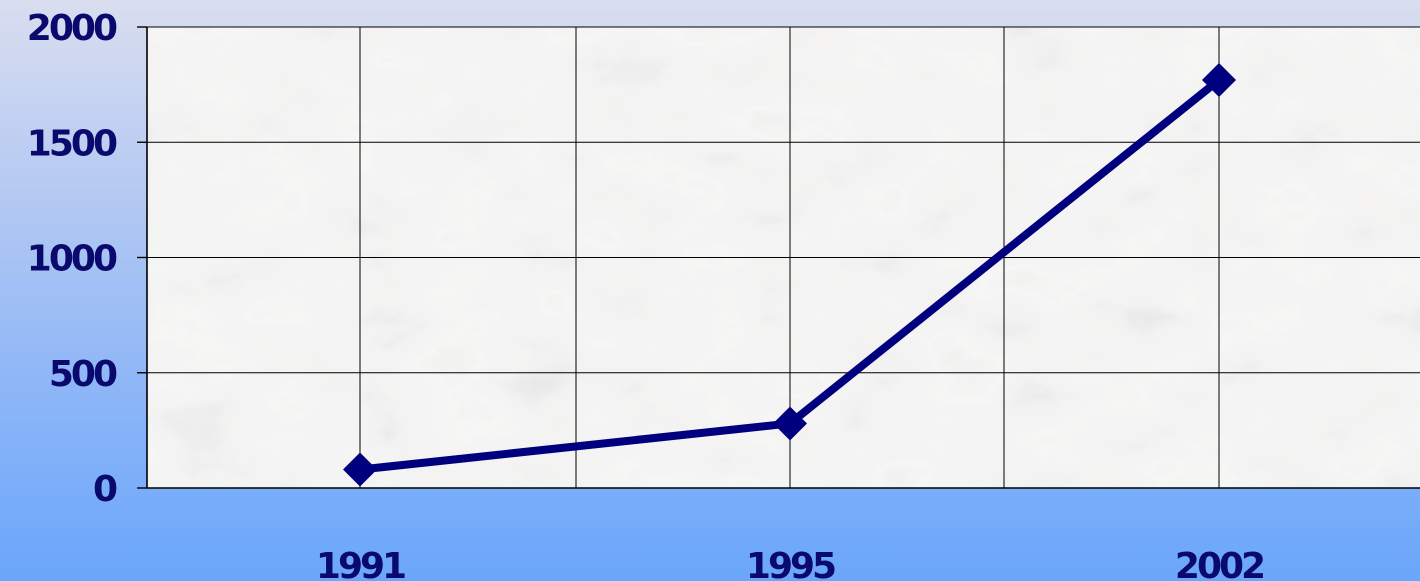 Image resolution: width=1420 pixels, height=581 pixels. I want to click on y-tick-label: 2000, so click(72, 28).